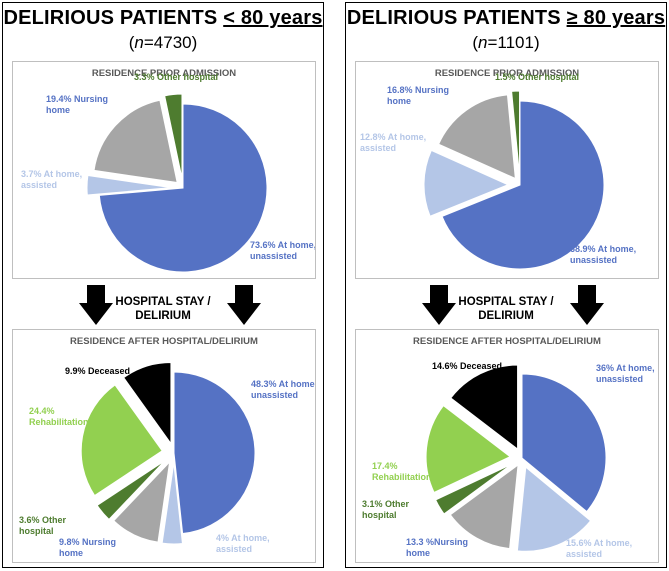 This screenshot has height=571, width=669. Describe the element at coordinates (418, 95) in the screenshot. I see `slice-label: 16.8% Nursing home` at that location.